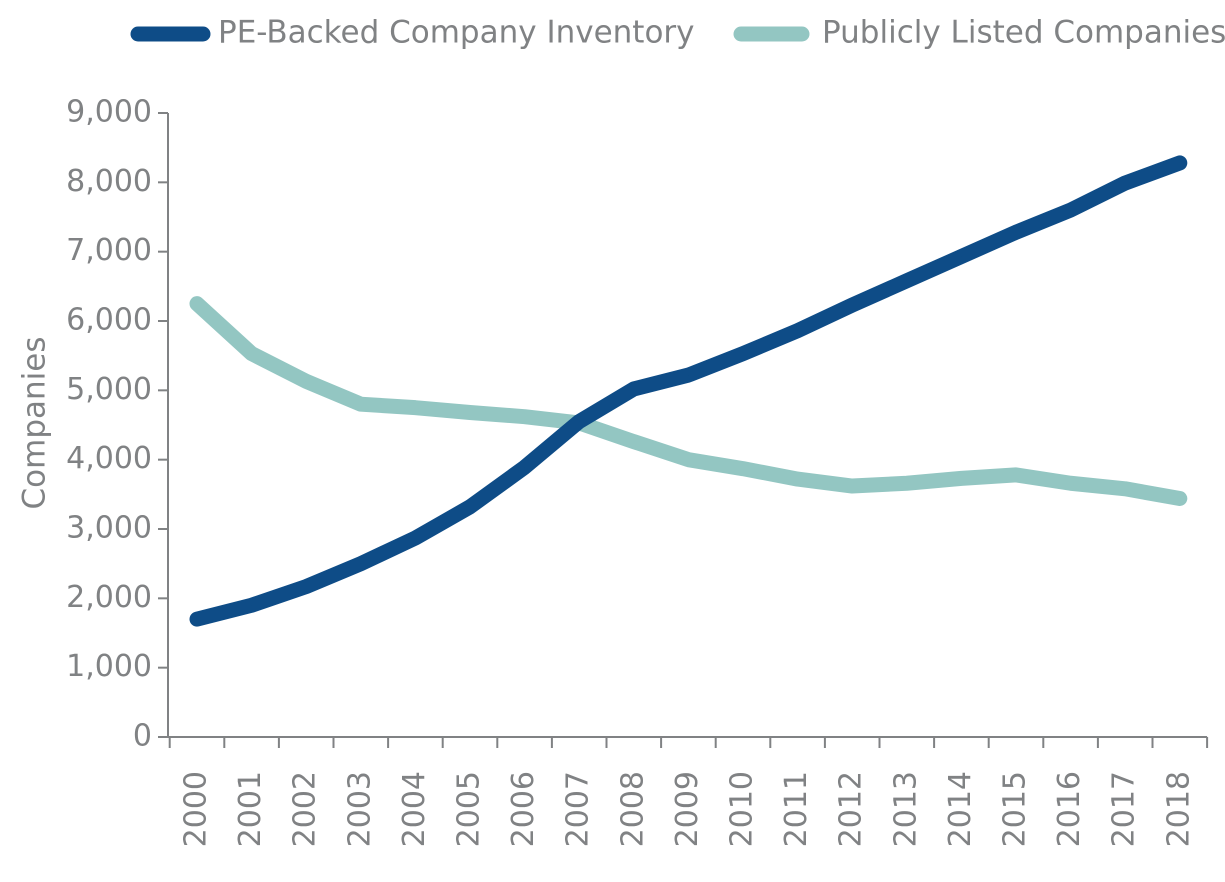  What do you see at coordinates (109, 181) in the screenshot?
I see `y-tick-label: 8,000` at bounding box center [109, 181].